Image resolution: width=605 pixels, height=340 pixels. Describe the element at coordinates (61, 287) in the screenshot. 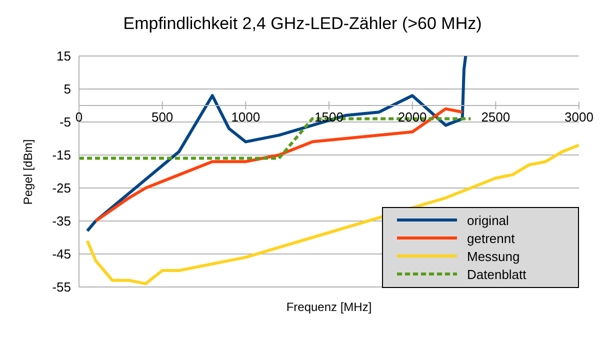

I see `y-tick-label: -55` at that location.